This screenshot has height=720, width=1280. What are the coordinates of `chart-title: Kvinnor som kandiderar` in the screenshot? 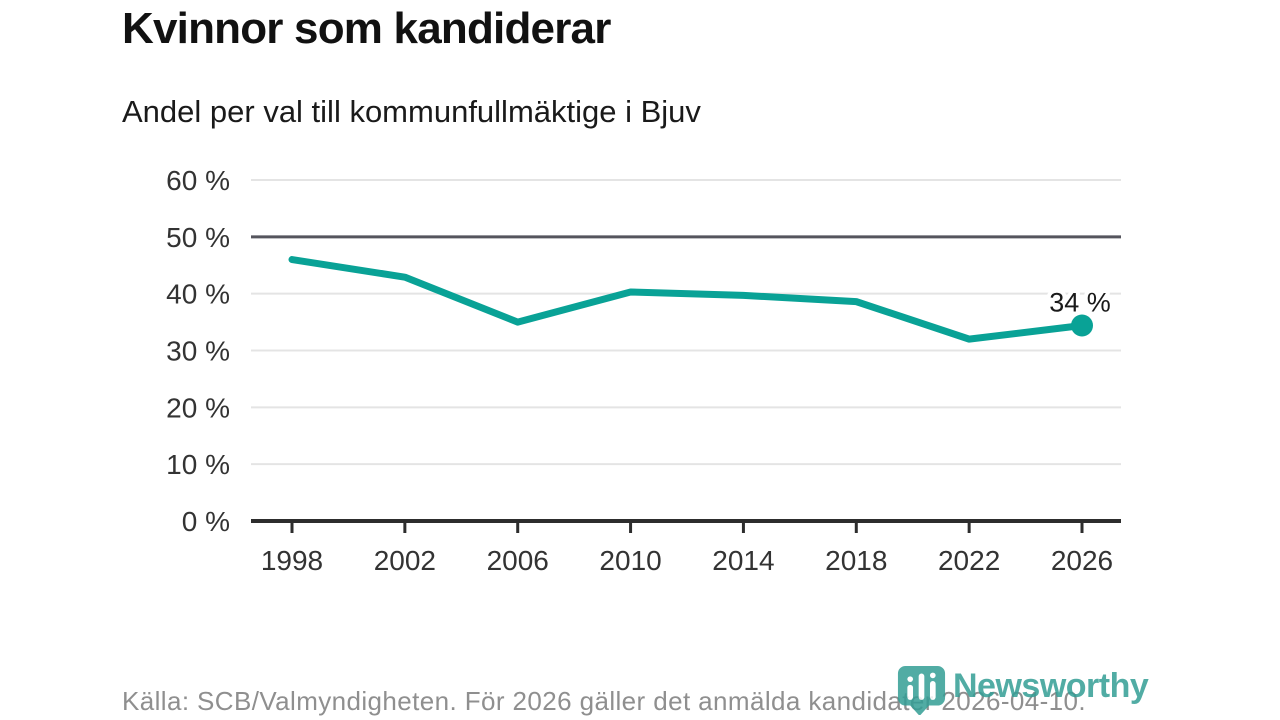 It's located at (366, 28).